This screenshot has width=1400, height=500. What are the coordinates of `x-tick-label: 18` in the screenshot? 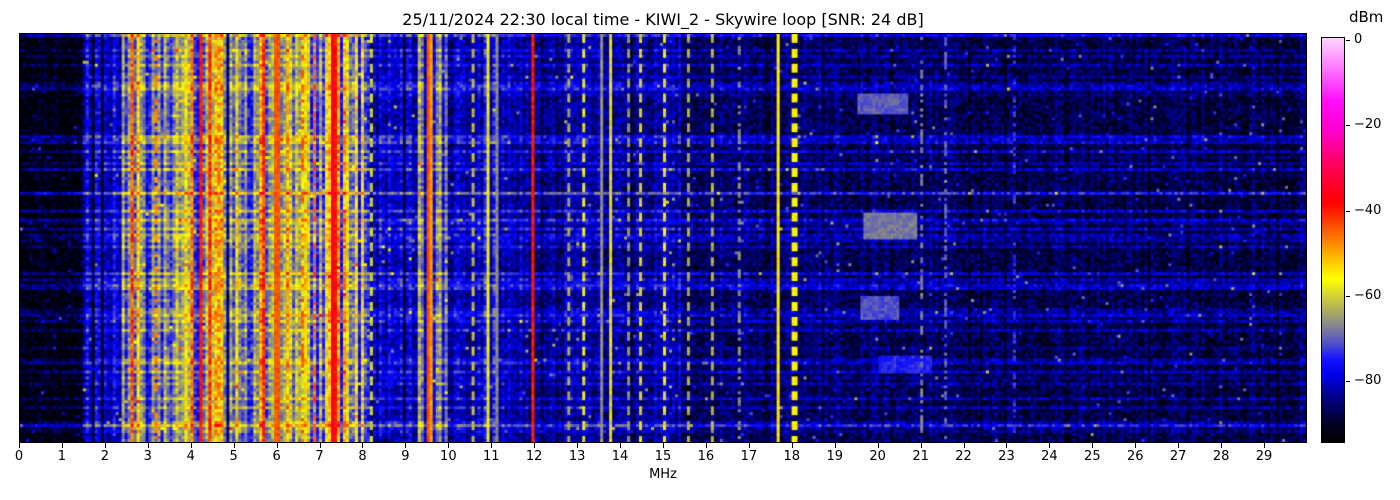 It's located at (792, 456).